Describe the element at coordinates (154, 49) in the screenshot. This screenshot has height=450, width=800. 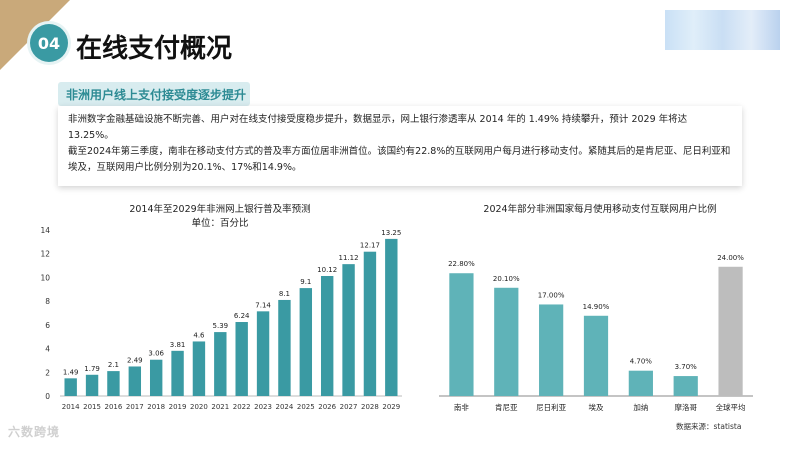
I see `page-title: 在线支付概况` at that location.